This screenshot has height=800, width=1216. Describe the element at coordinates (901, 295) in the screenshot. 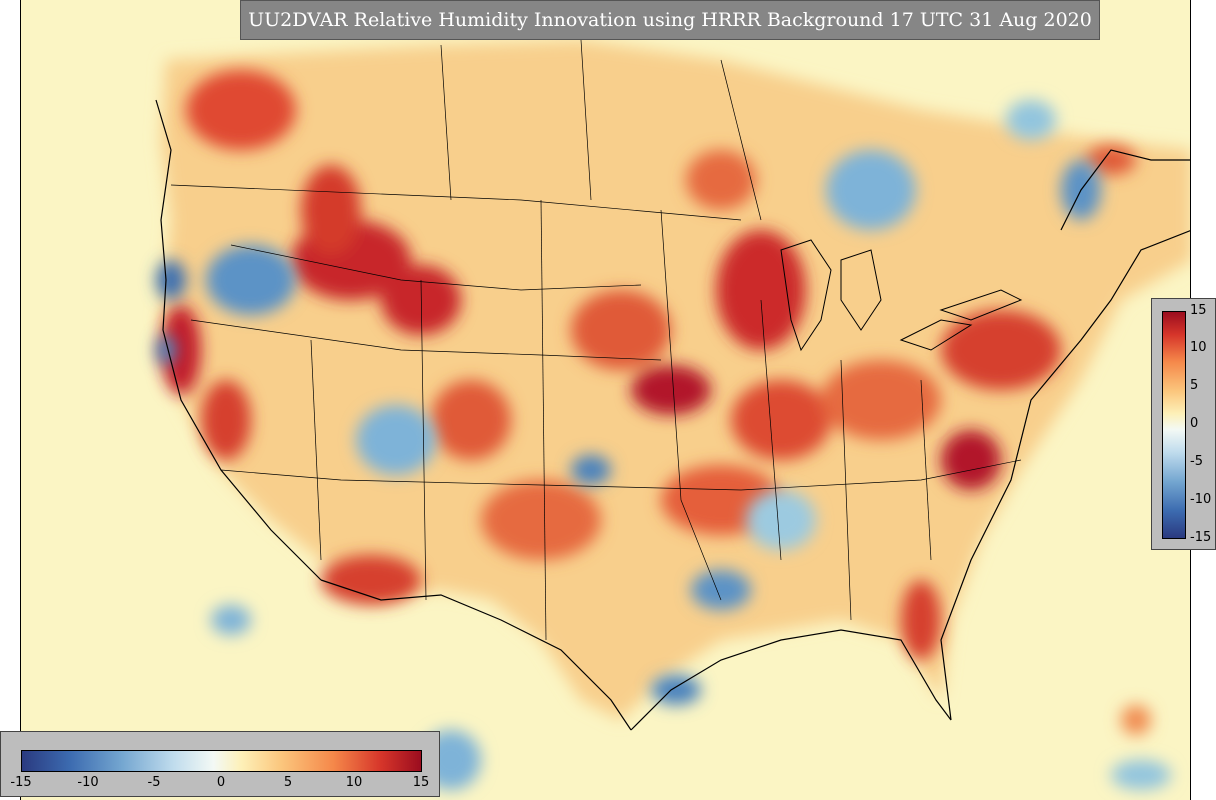

I see `lakes` at that location.